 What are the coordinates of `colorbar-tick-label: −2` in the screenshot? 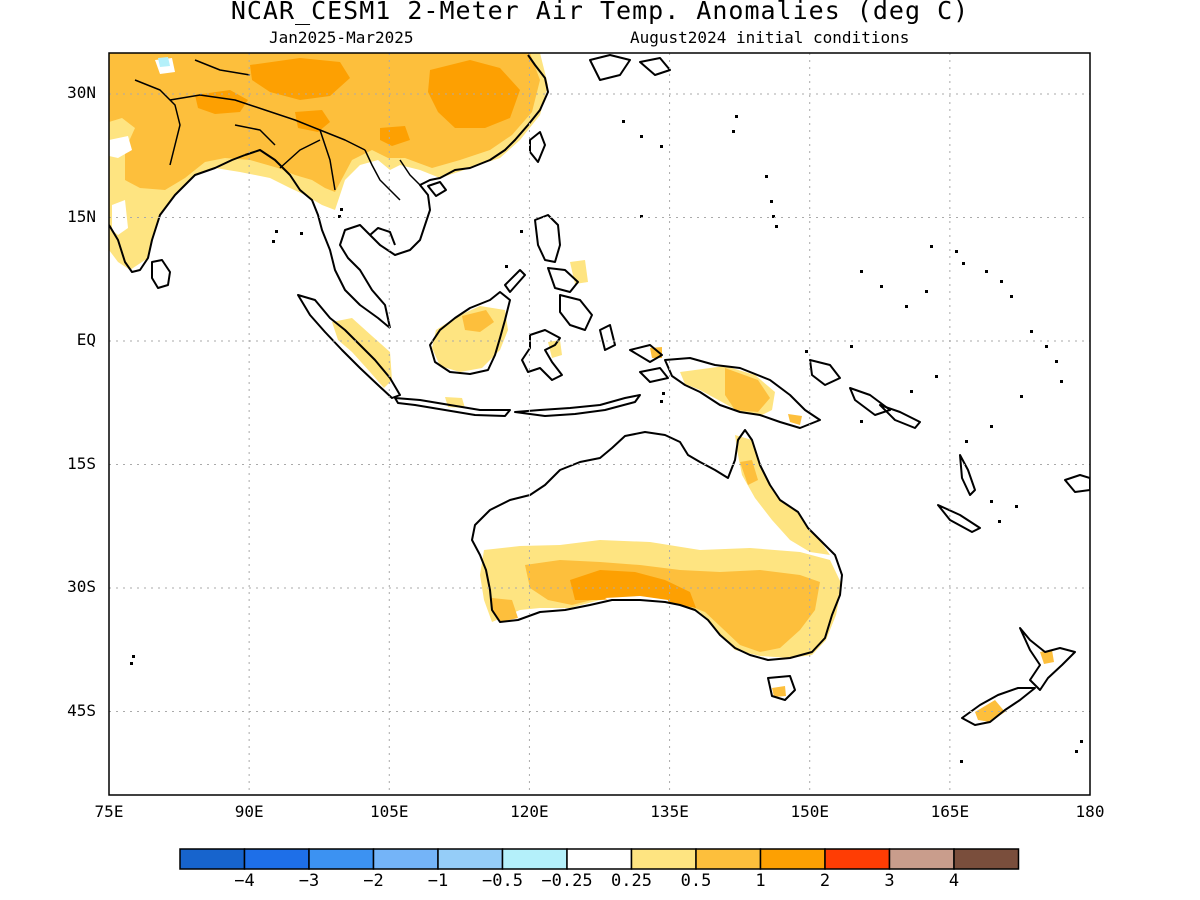 It's located at (373, 881).